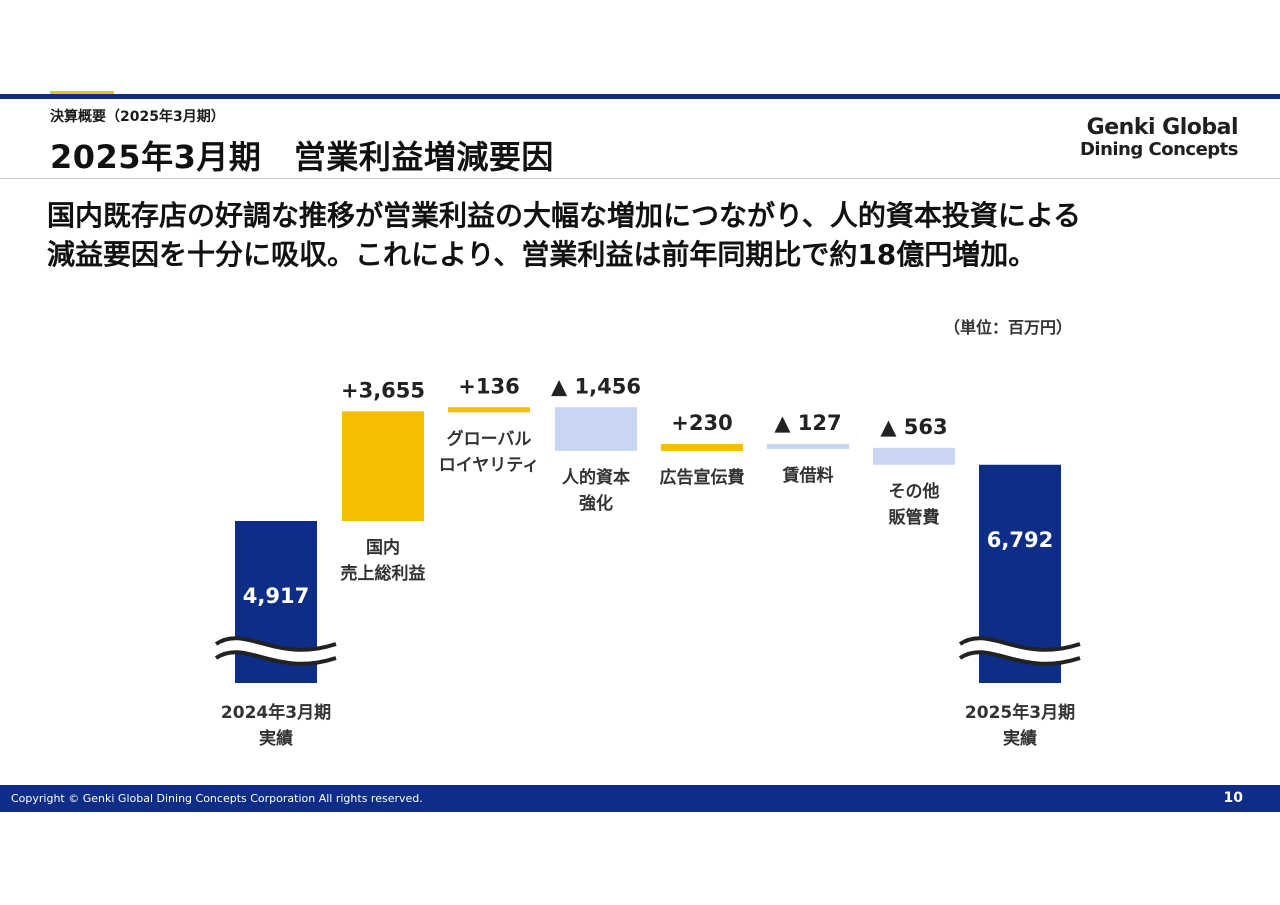 The image size is (1280, 905). I want to click on category-label-7-0: 2025年3月期, so click(1020, 712).